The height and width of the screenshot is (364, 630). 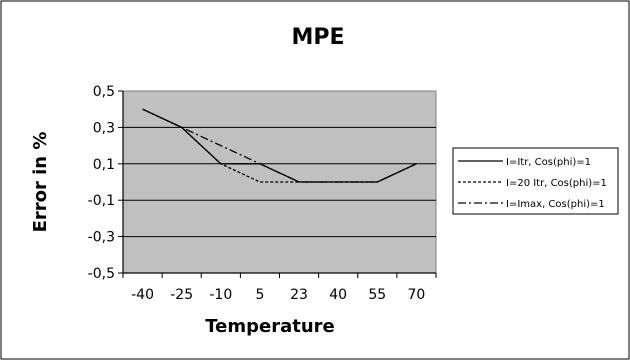 I want to click on x-tick-label: 70, so click(x=417, y=295).